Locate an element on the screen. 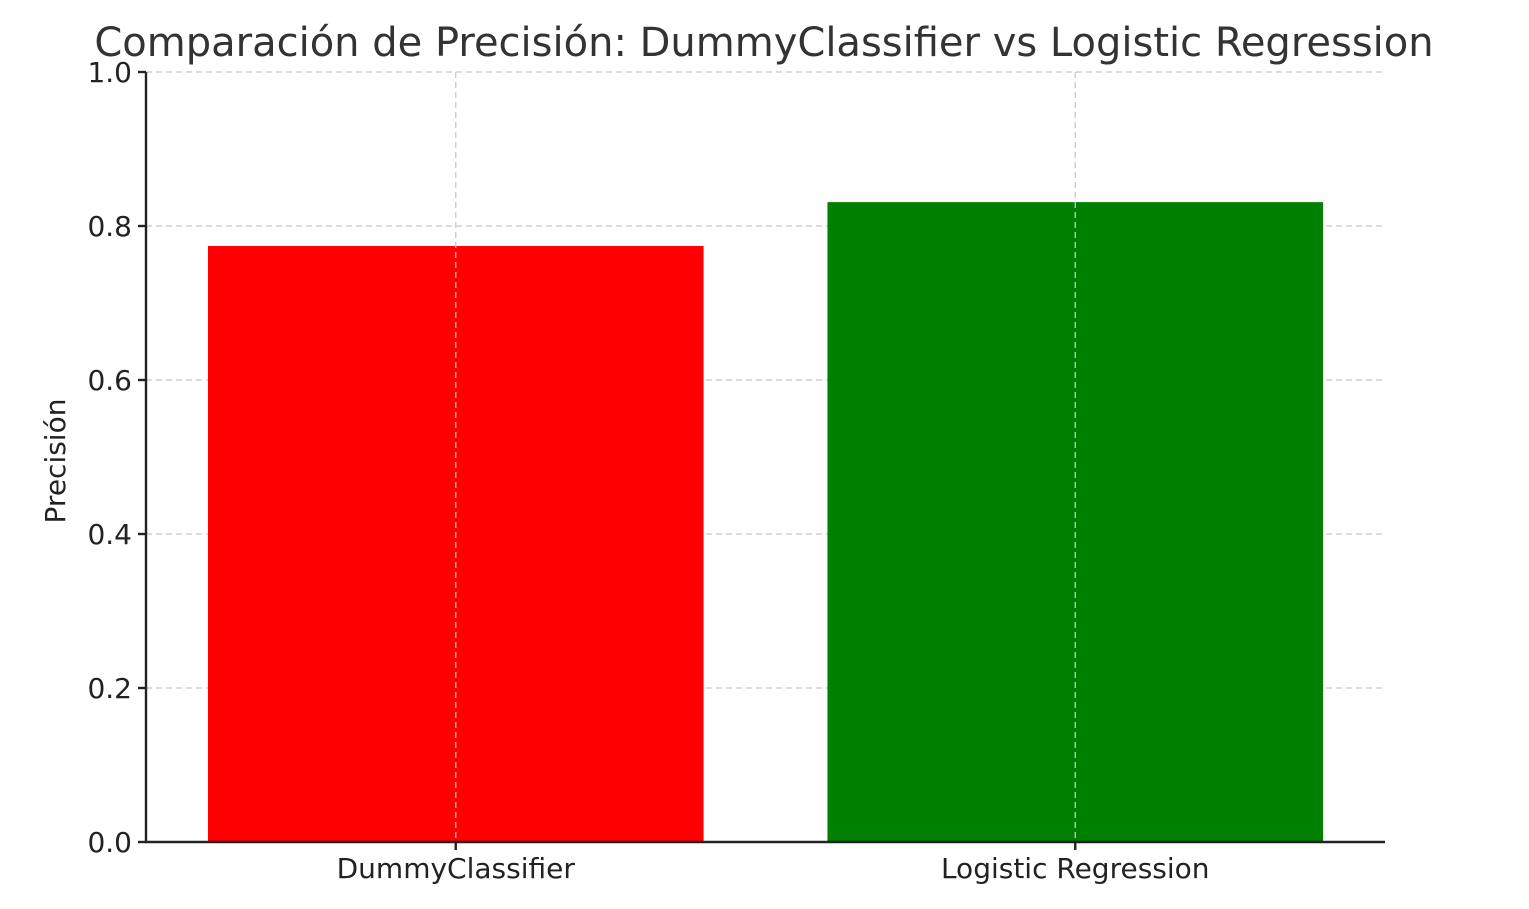 The height and width of the screenshot is (909, 1529). x-tick-label: DummyClassifier is located at coordinates (456, 868).